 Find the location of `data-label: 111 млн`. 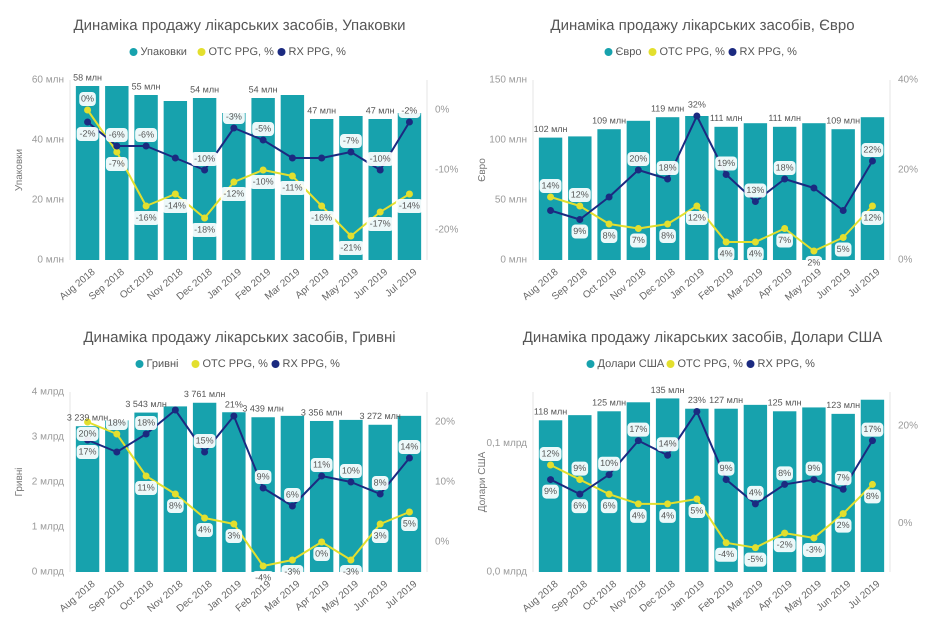

data-label: 111 млн is located at coordinates (726, 118).